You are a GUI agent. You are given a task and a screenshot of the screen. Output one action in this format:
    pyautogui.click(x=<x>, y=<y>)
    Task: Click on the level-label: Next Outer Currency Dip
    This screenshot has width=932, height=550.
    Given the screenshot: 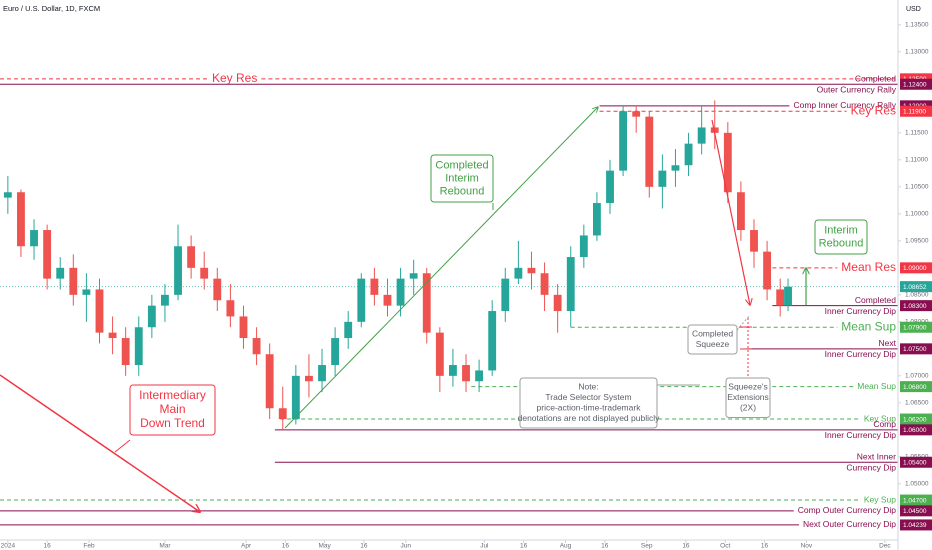 What is the action you would take?
    pyautogui.click(x=849, y=524)
    